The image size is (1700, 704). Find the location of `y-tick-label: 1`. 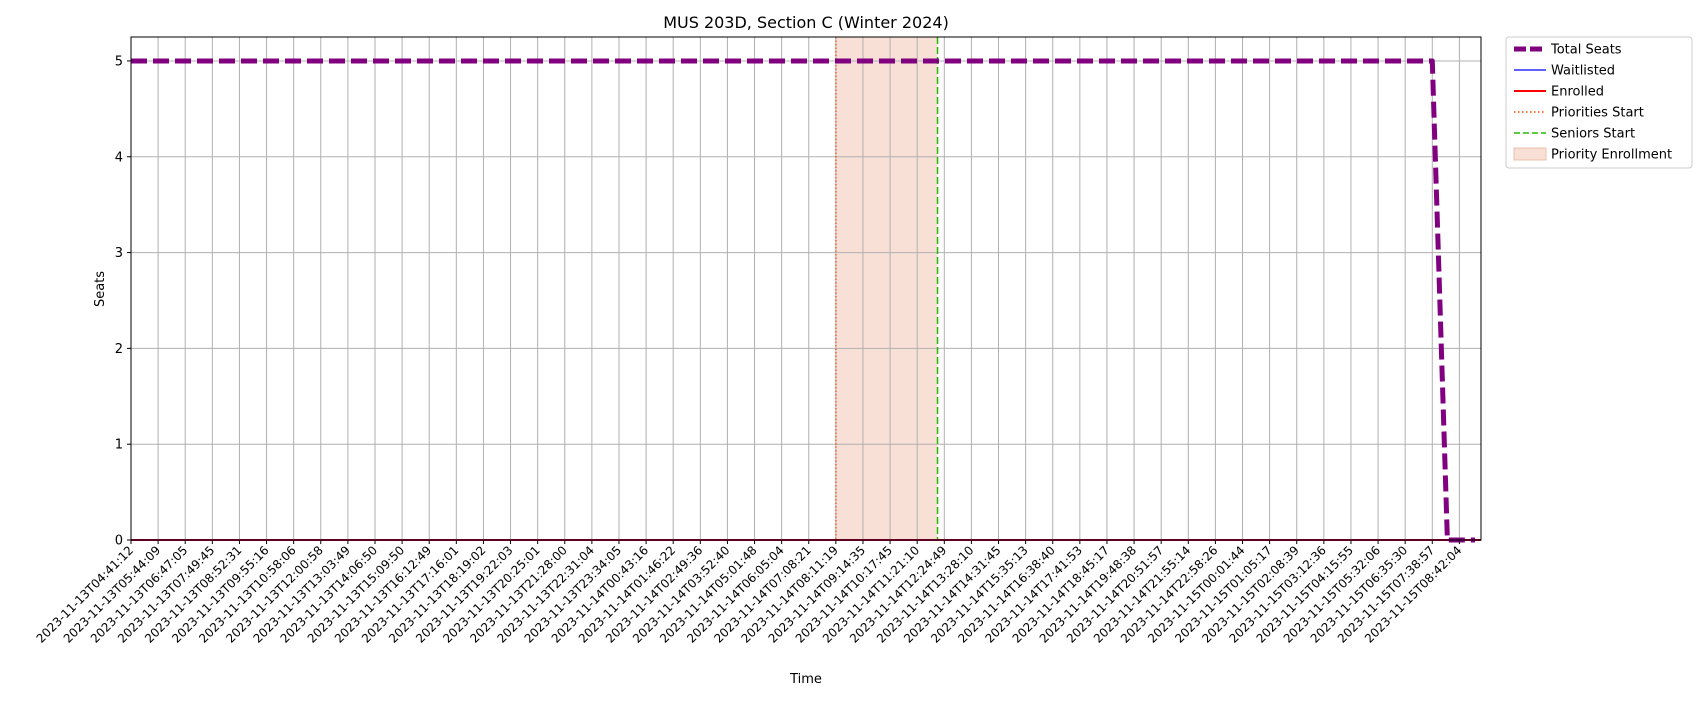

y-tick-label: 1 is located at coordinates (119, 445).